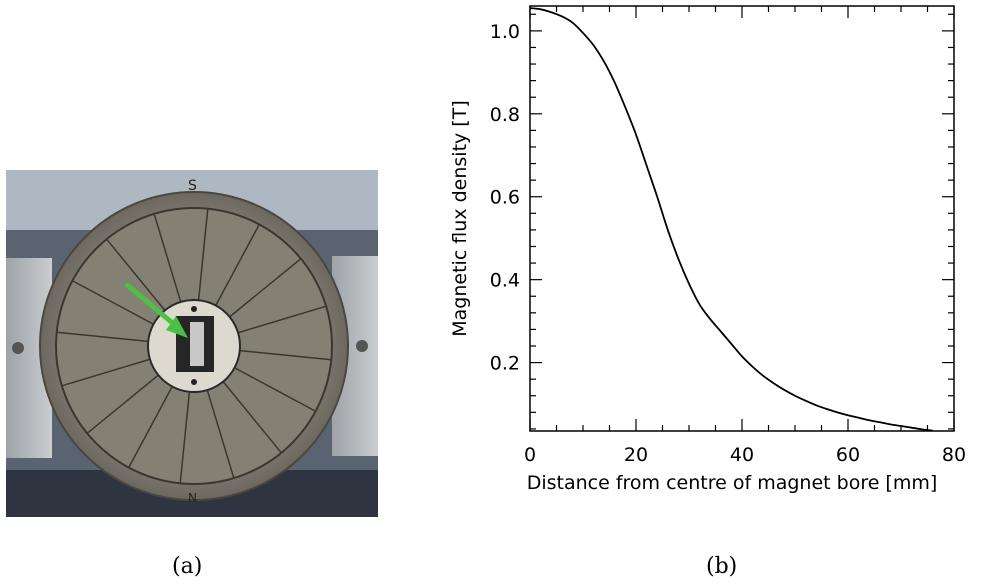  What do you see at coordinates (187, 566) in the screenshot?
I see `caption-a: (a)` at bounding box center [187, 566].